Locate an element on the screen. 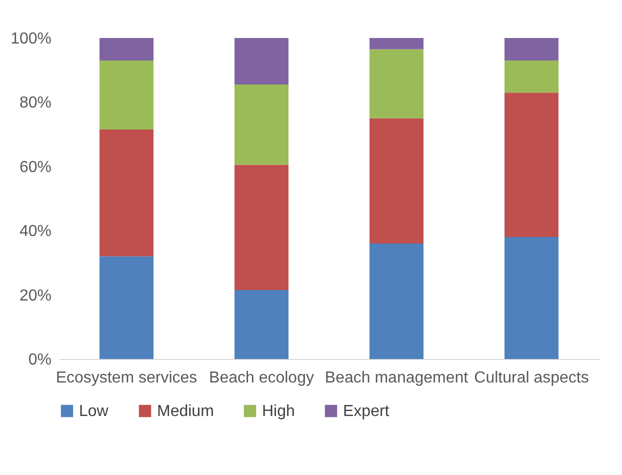 The height and width of the screenshot is (475, 622). legend-label: Medium is located at coordinates (185, 411).